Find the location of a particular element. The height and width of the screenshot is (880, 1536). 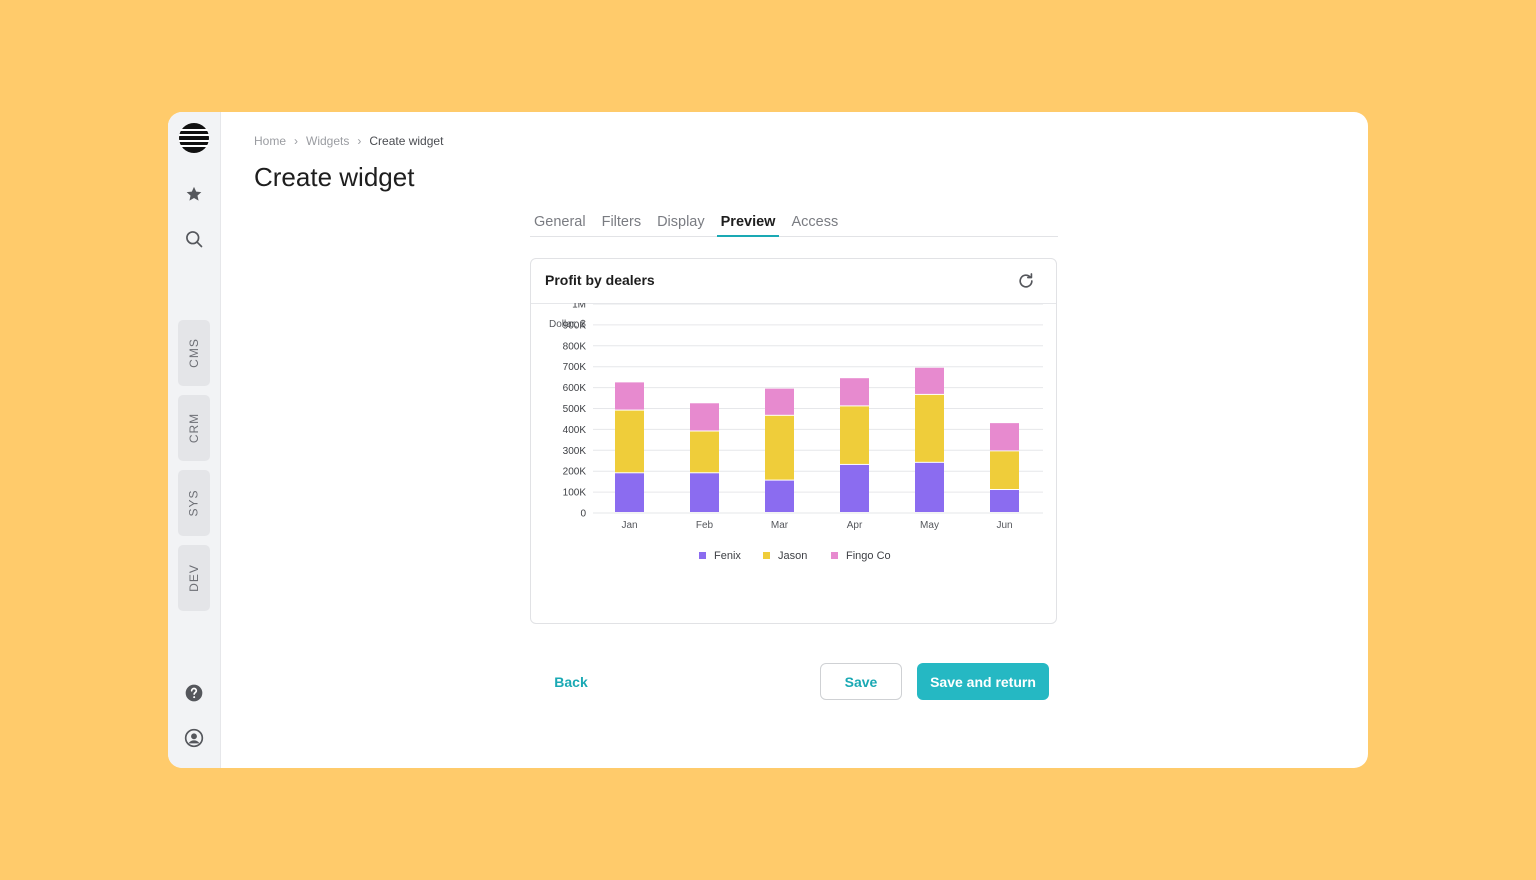

x-tick-label: Jun is located at coordinates (1004, 525).